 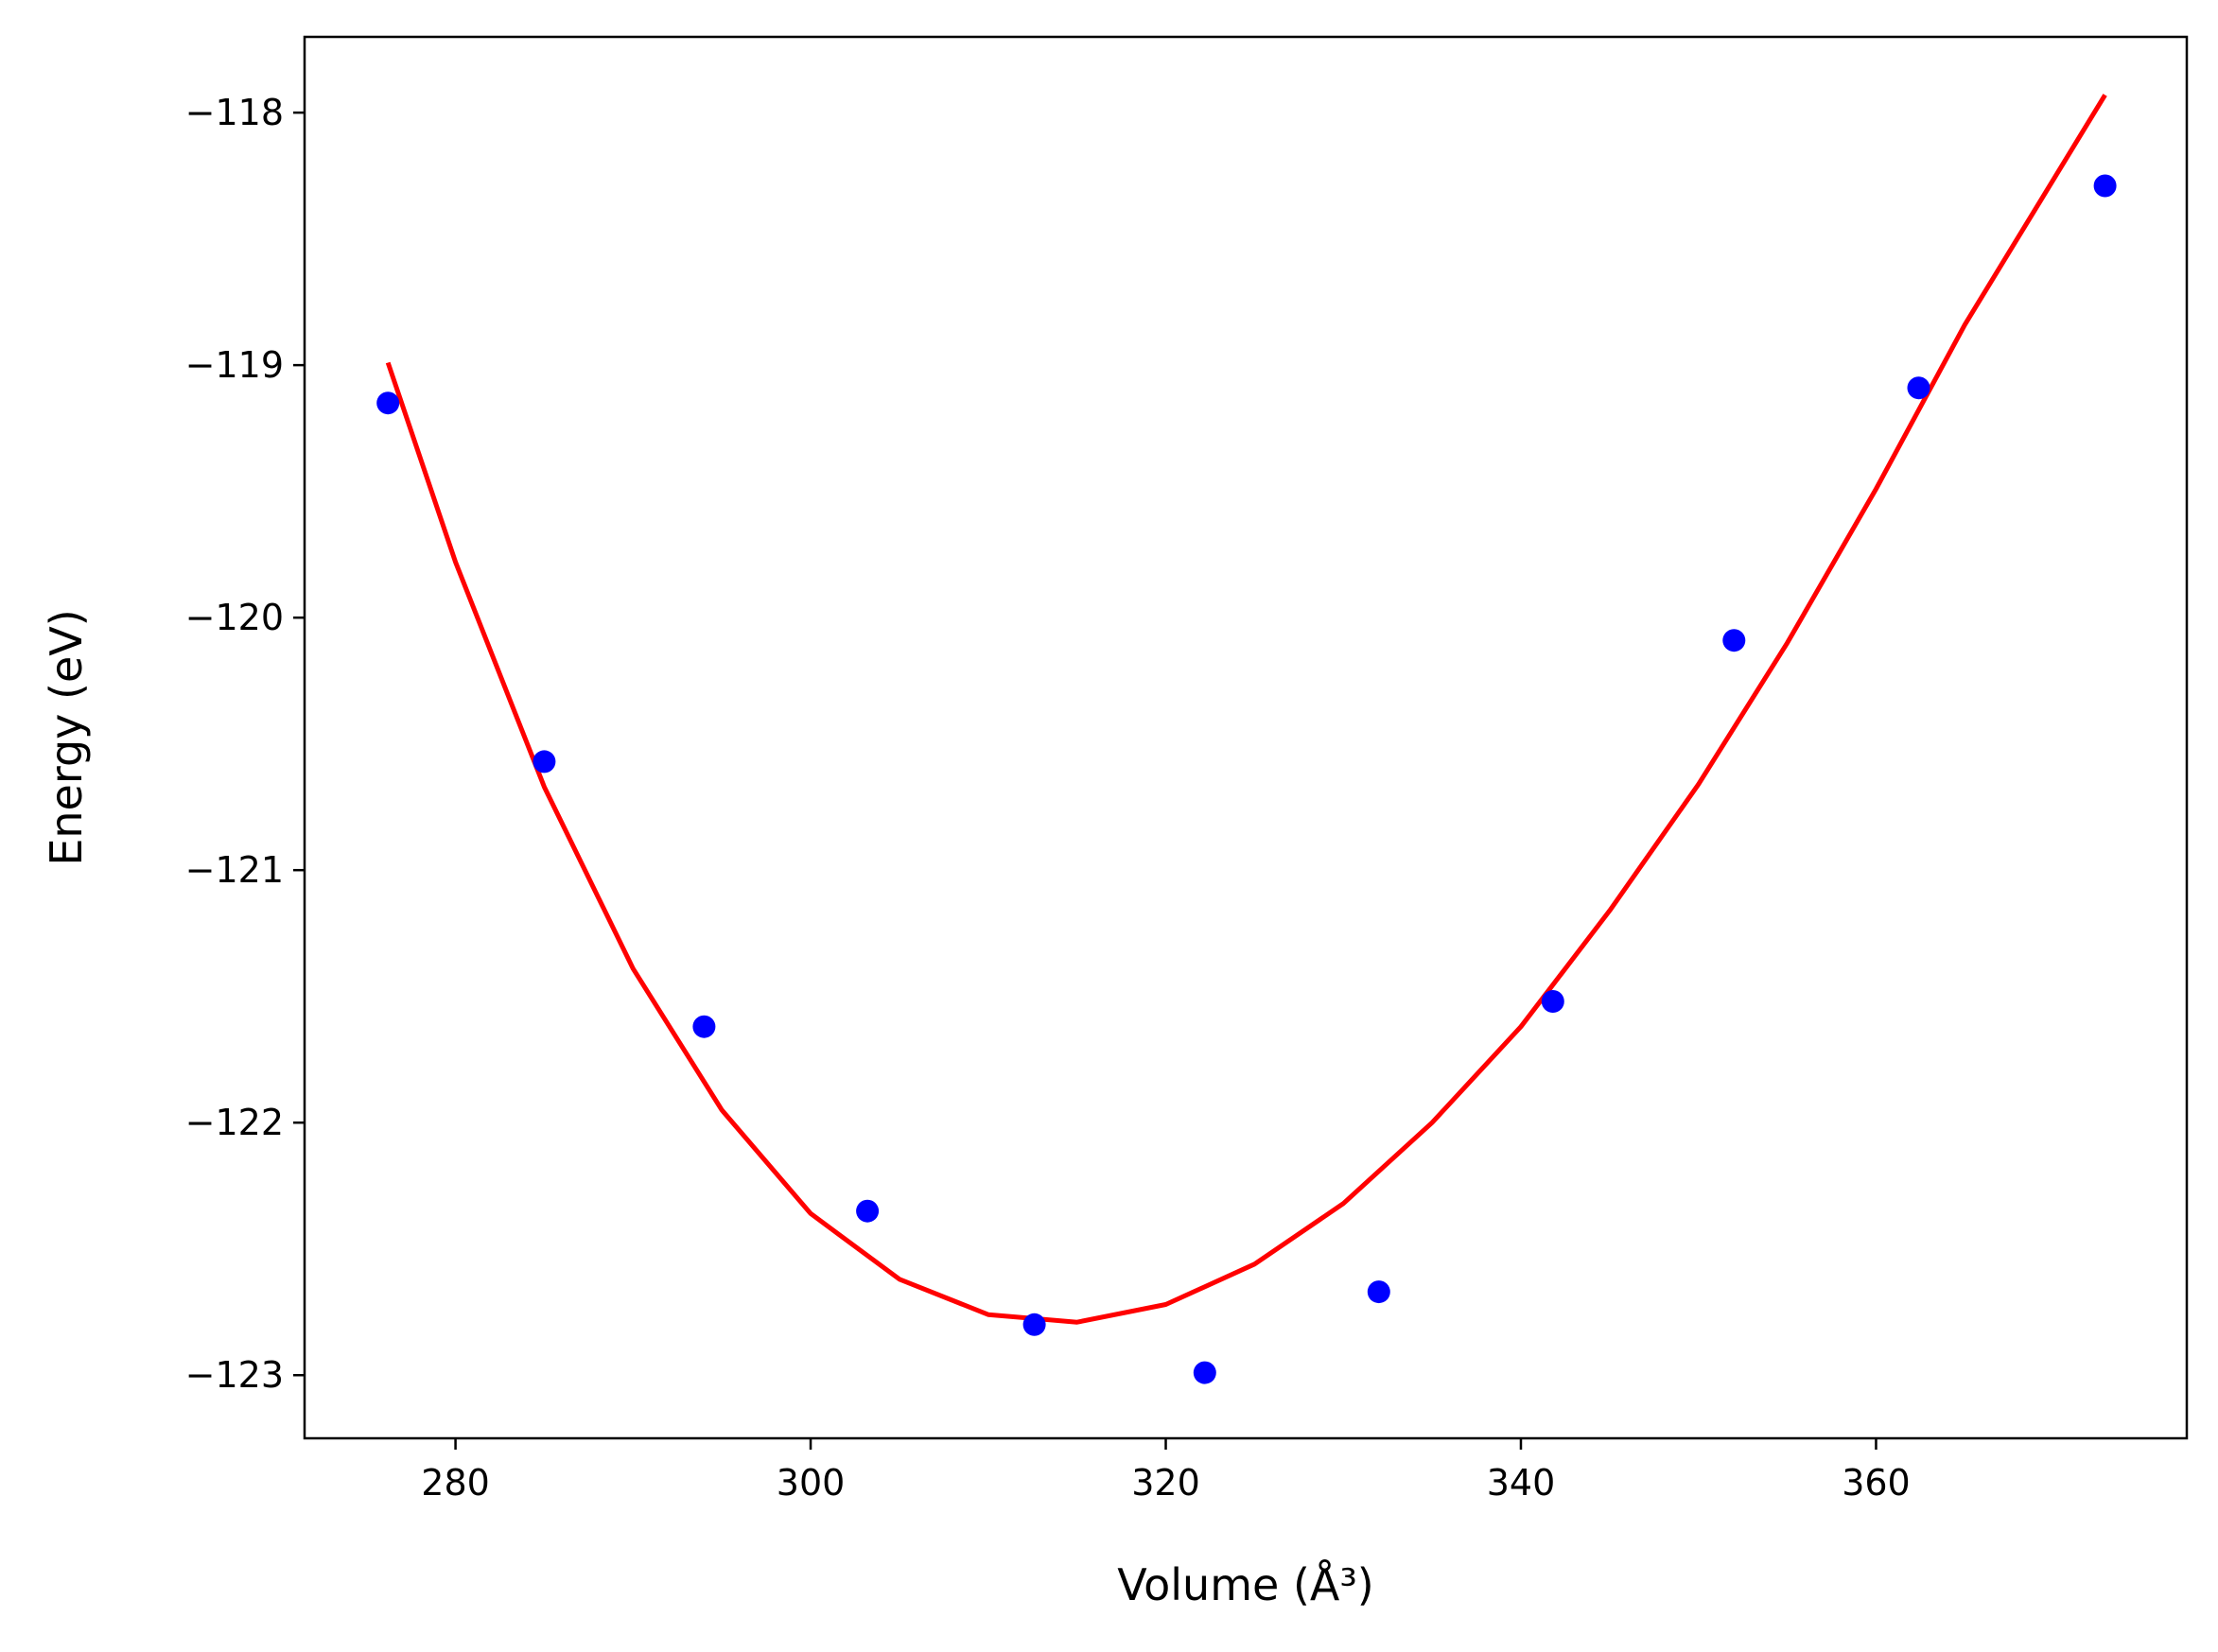 What do you see at coordinates (234, 870) in the screenshot?
I see `y-tick-label: −121` at bounding box center [234, 870].